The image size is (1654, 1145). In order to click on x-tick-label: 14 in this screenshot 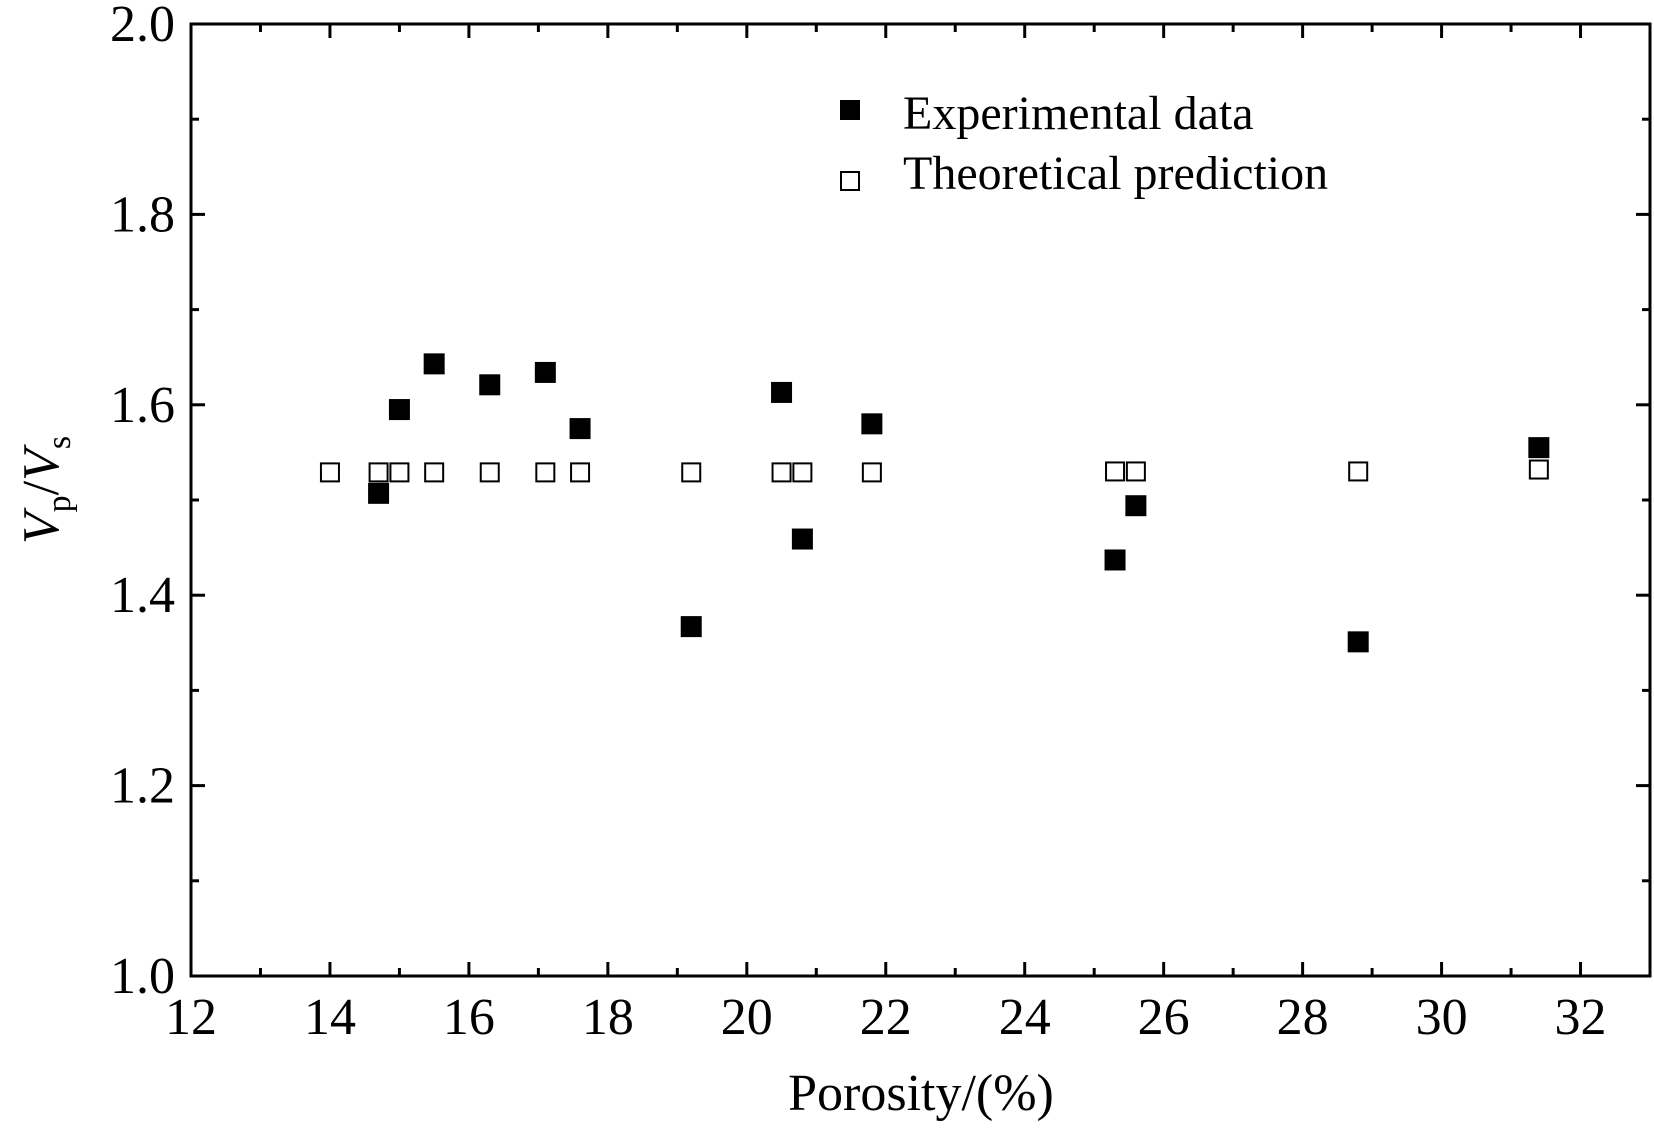, I will do `click(330, 1017)`.